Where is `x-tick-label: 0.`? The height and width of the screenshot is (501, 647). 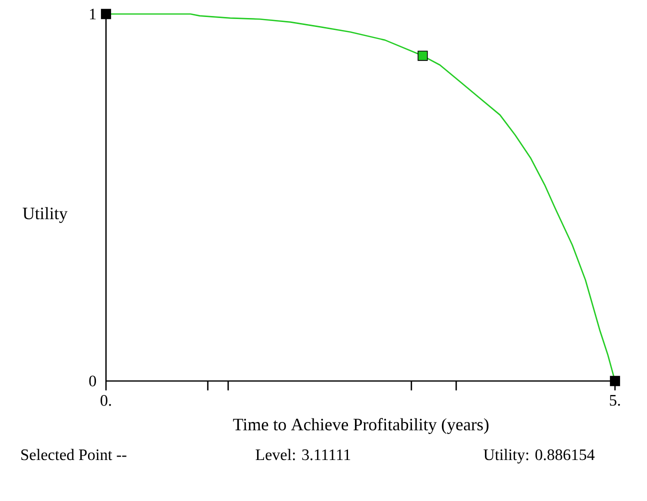
x-tick-label: 0. is located at coordinates (105, 400).